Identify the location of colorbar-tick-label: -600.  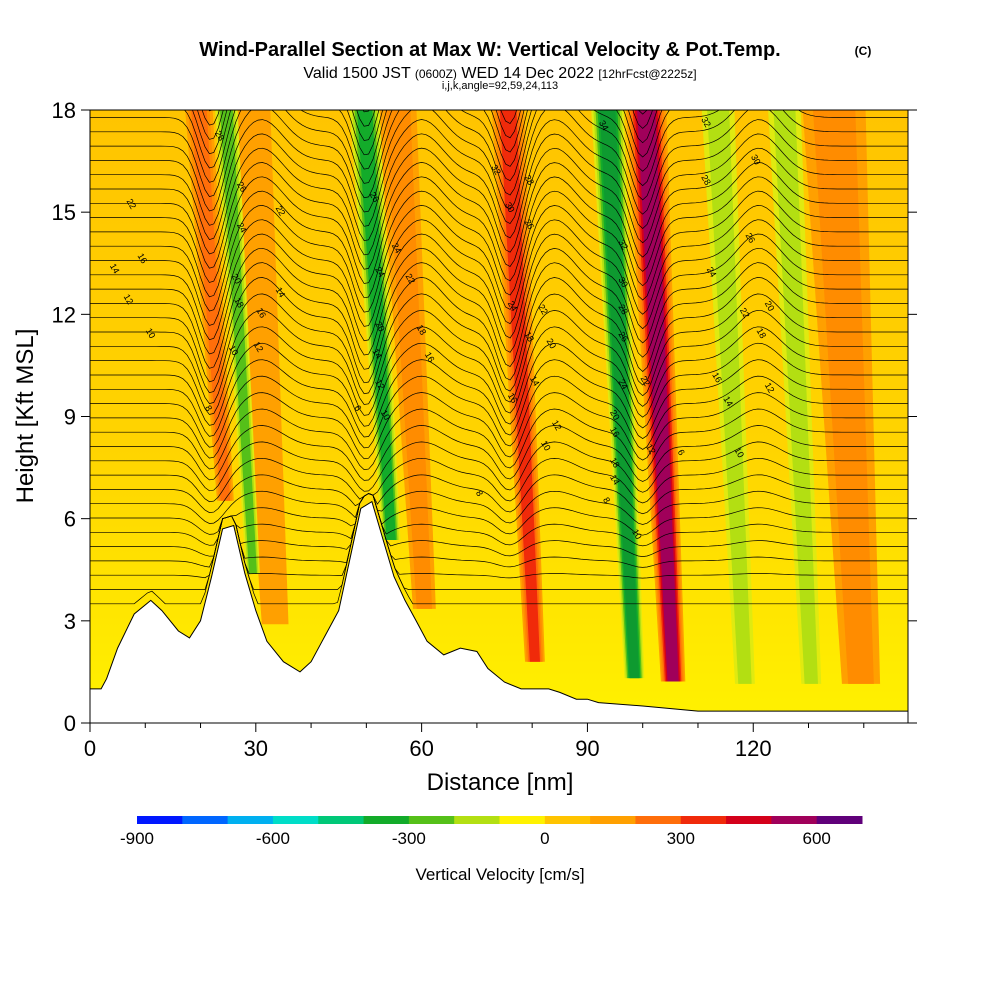
(273, 838).